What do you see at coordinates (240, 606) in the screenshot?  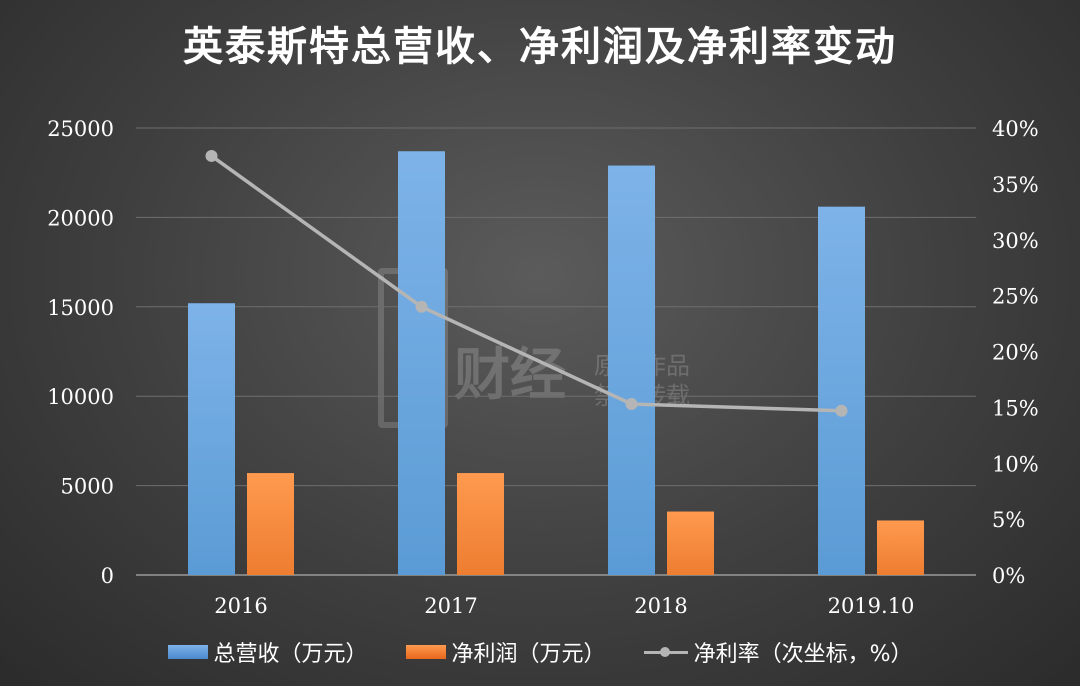 I see `x-tick-label: 2016` at bounding box center [240, 606].